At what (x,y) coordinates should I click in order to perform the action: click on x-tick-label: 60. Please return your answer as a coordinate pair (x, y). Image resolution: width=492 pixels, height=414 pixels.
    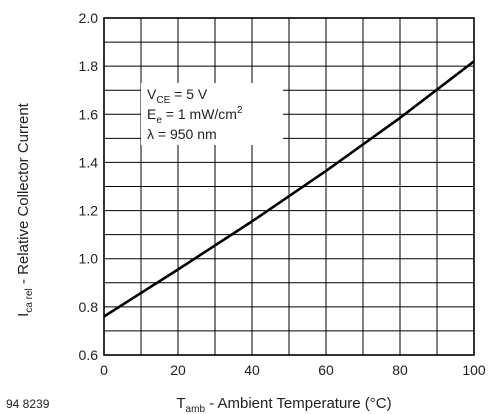
    Looking at the image, I should click on (326, 370).